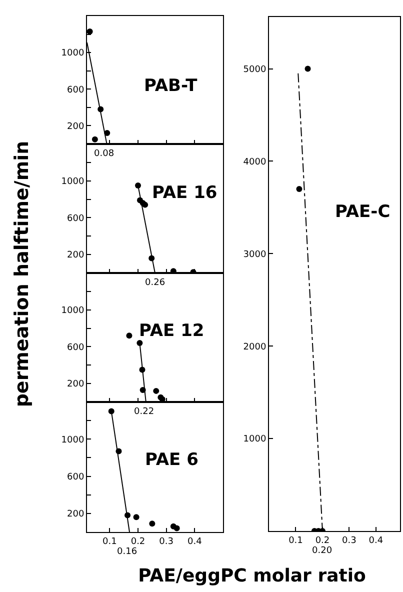 This screenshot has height=592, width=403. I want to click on y-axis-title: permeation halftime/min, so click(22, 274).